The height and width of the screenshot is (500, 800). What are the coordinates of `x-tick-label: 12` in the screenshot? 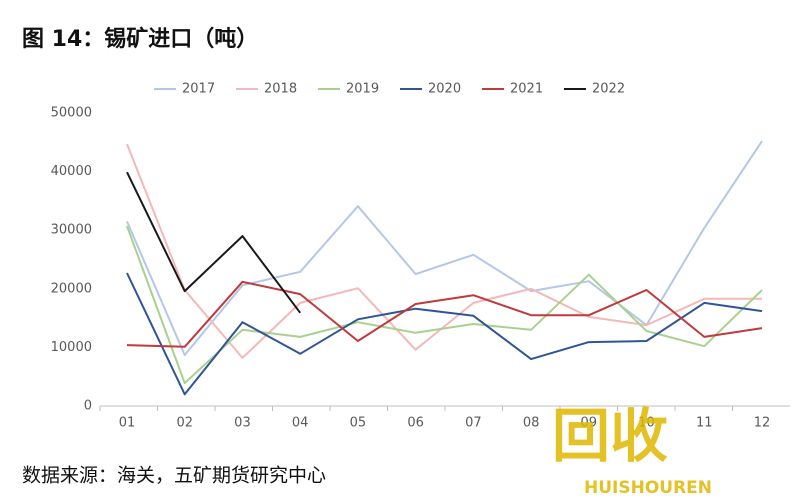 It's located at (762, 423).